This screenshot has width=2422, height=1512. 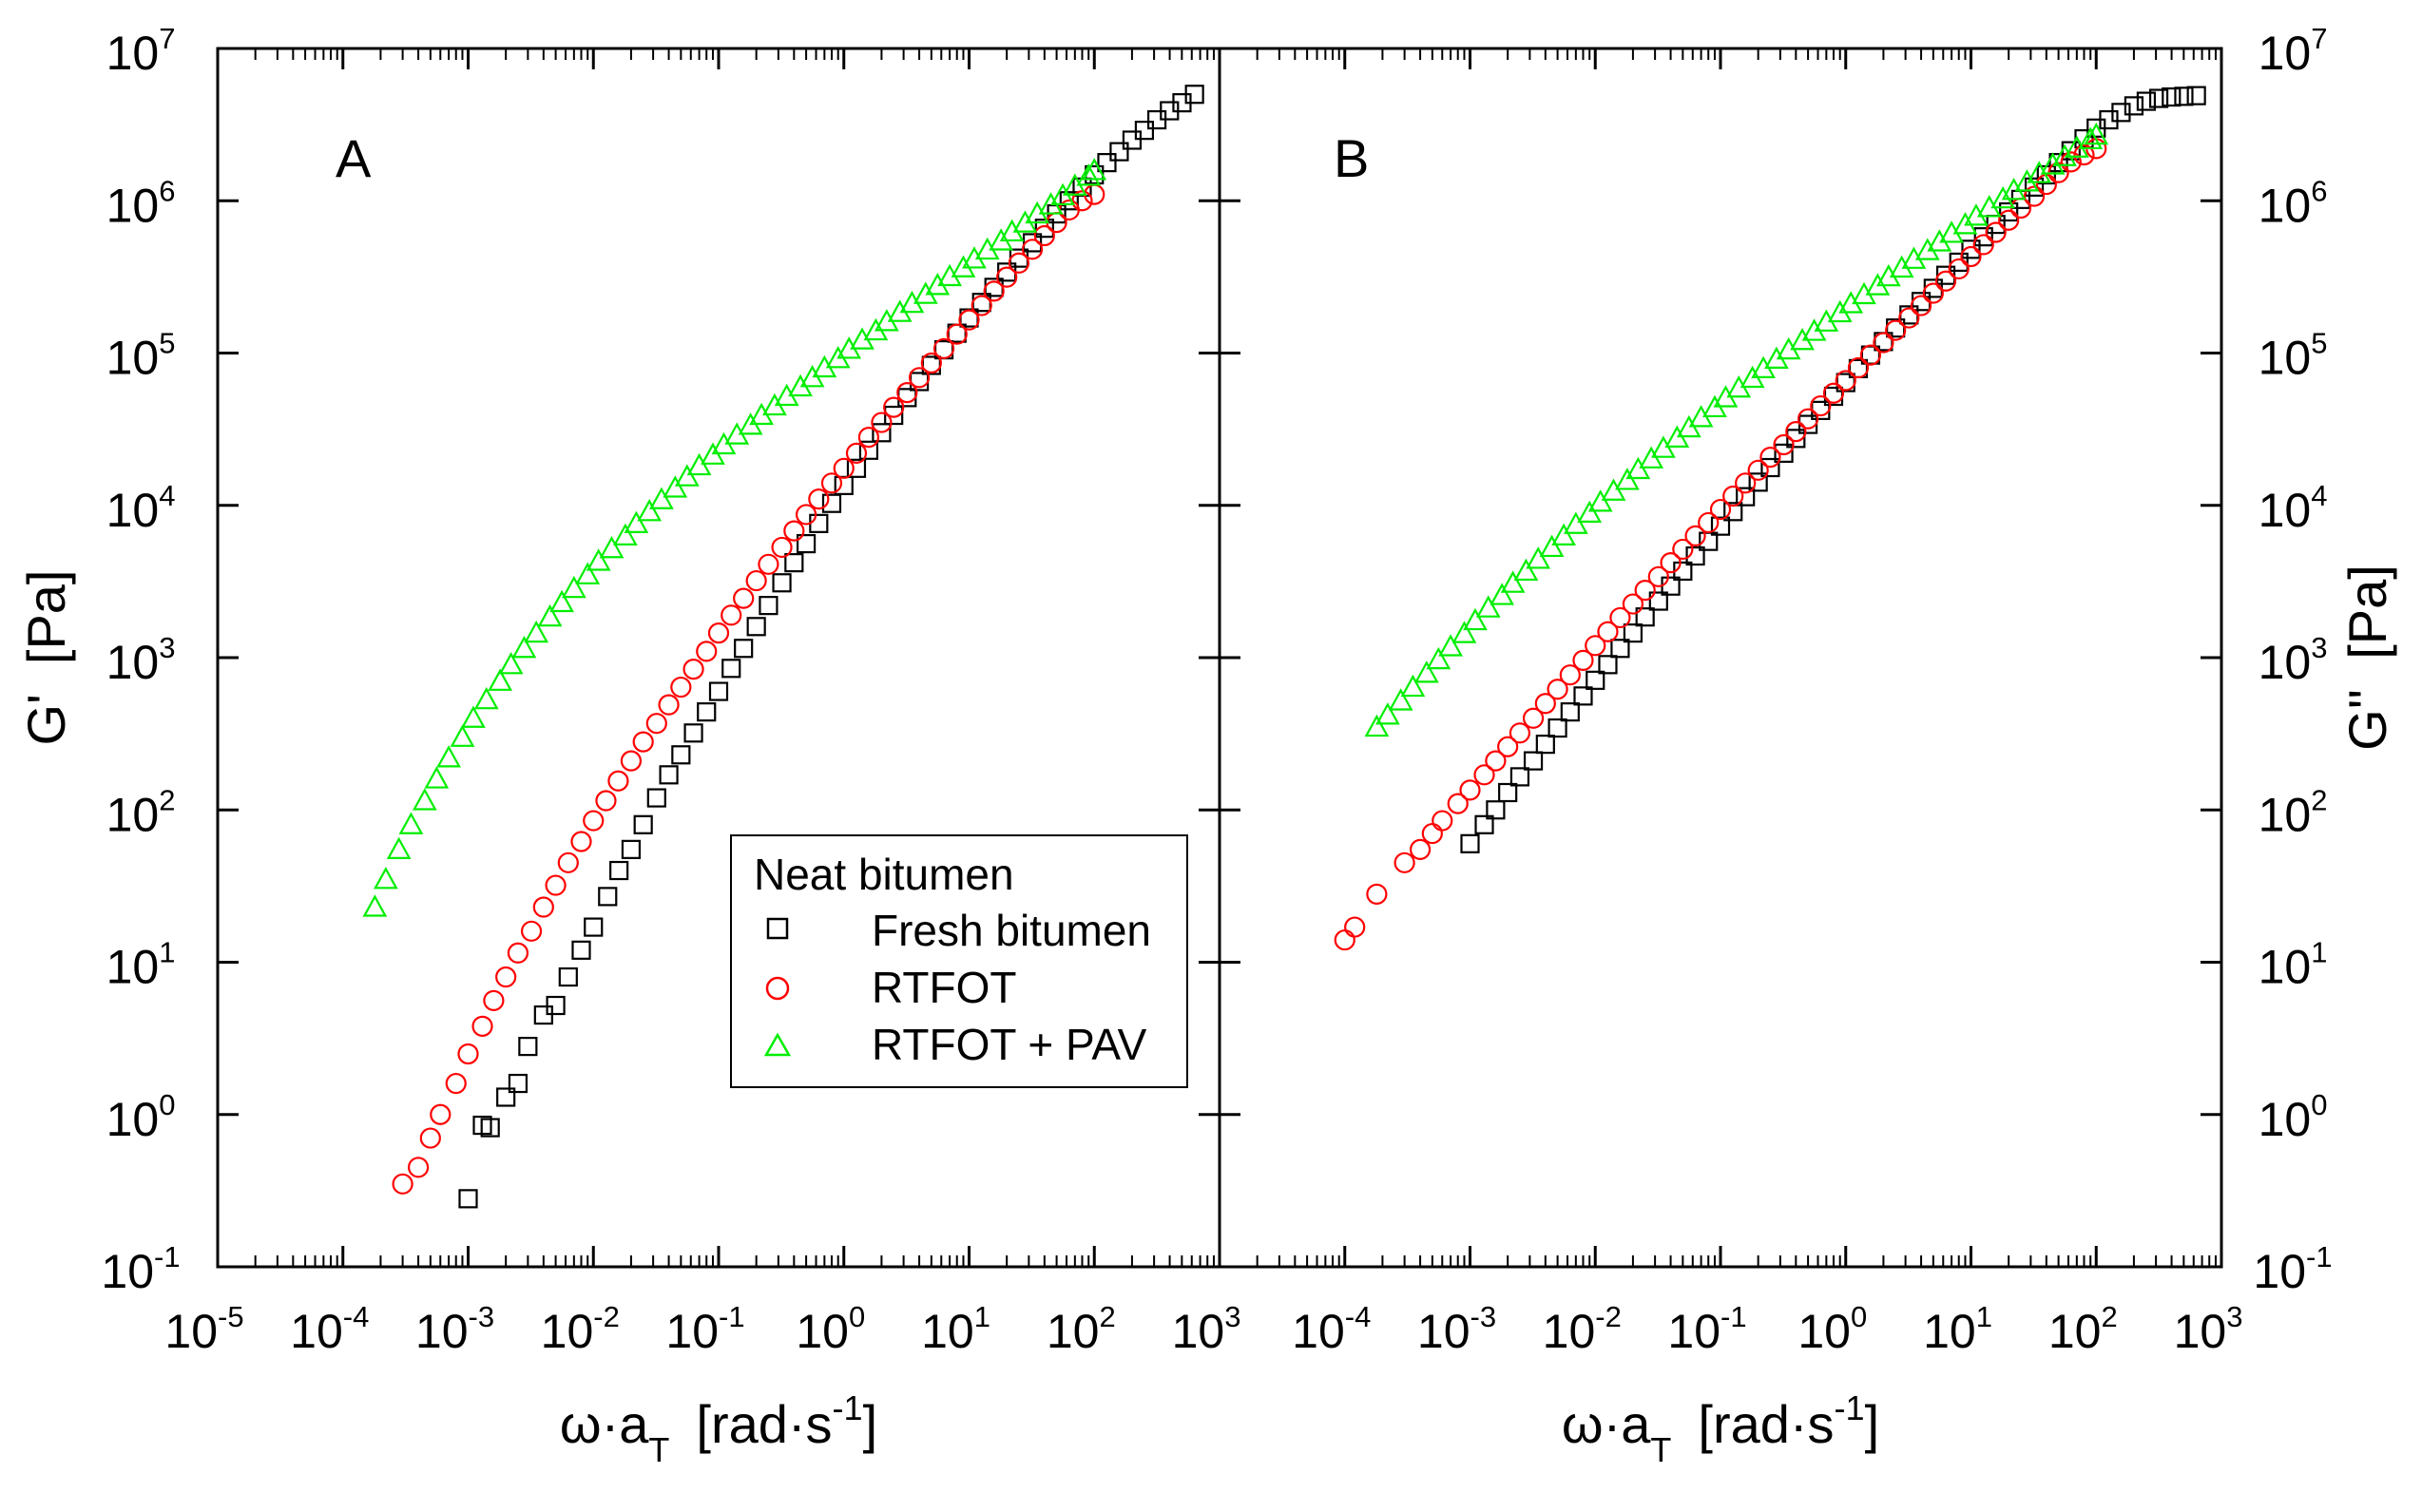 I want to click on legend-box, so click(x=959, y=961).